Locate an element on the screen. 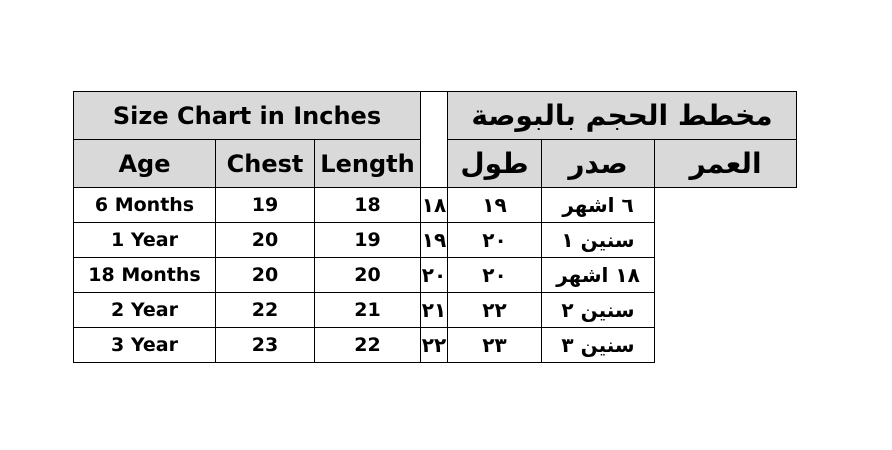  cell-length-ar: ٢٢ is located at coordinates (434, 345).